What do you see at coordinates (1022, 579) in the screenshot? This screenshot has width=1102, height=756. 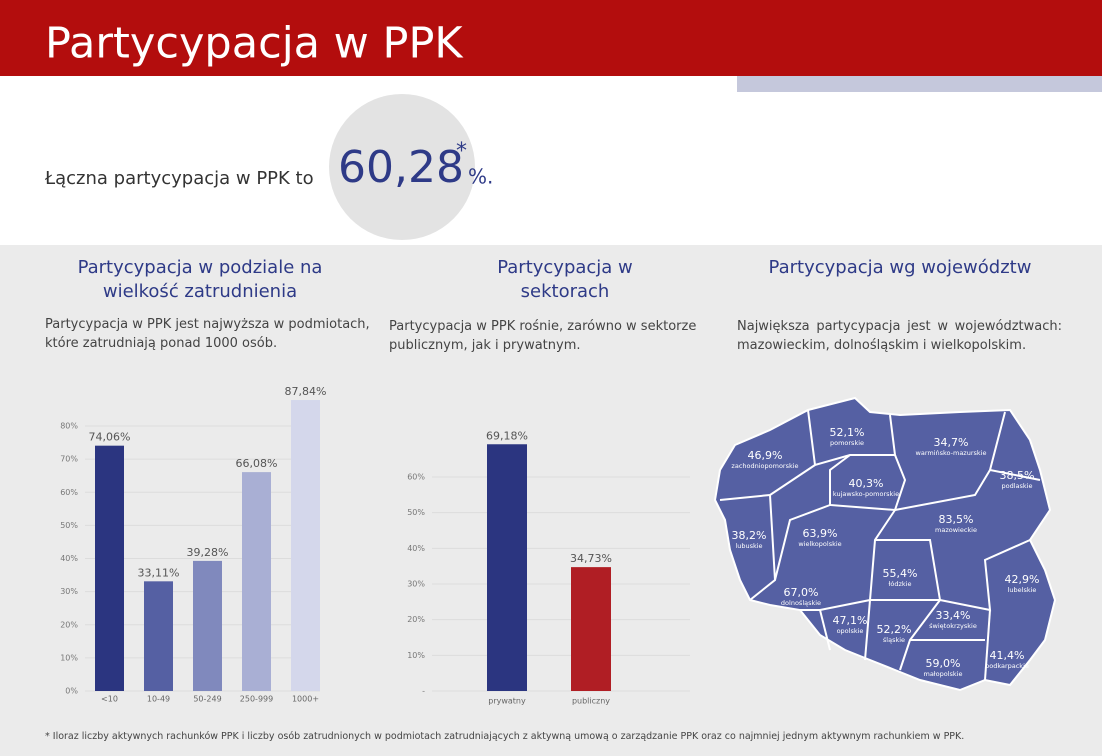 I see `region-value: 42,9%` at bounding box center [1022, 579].